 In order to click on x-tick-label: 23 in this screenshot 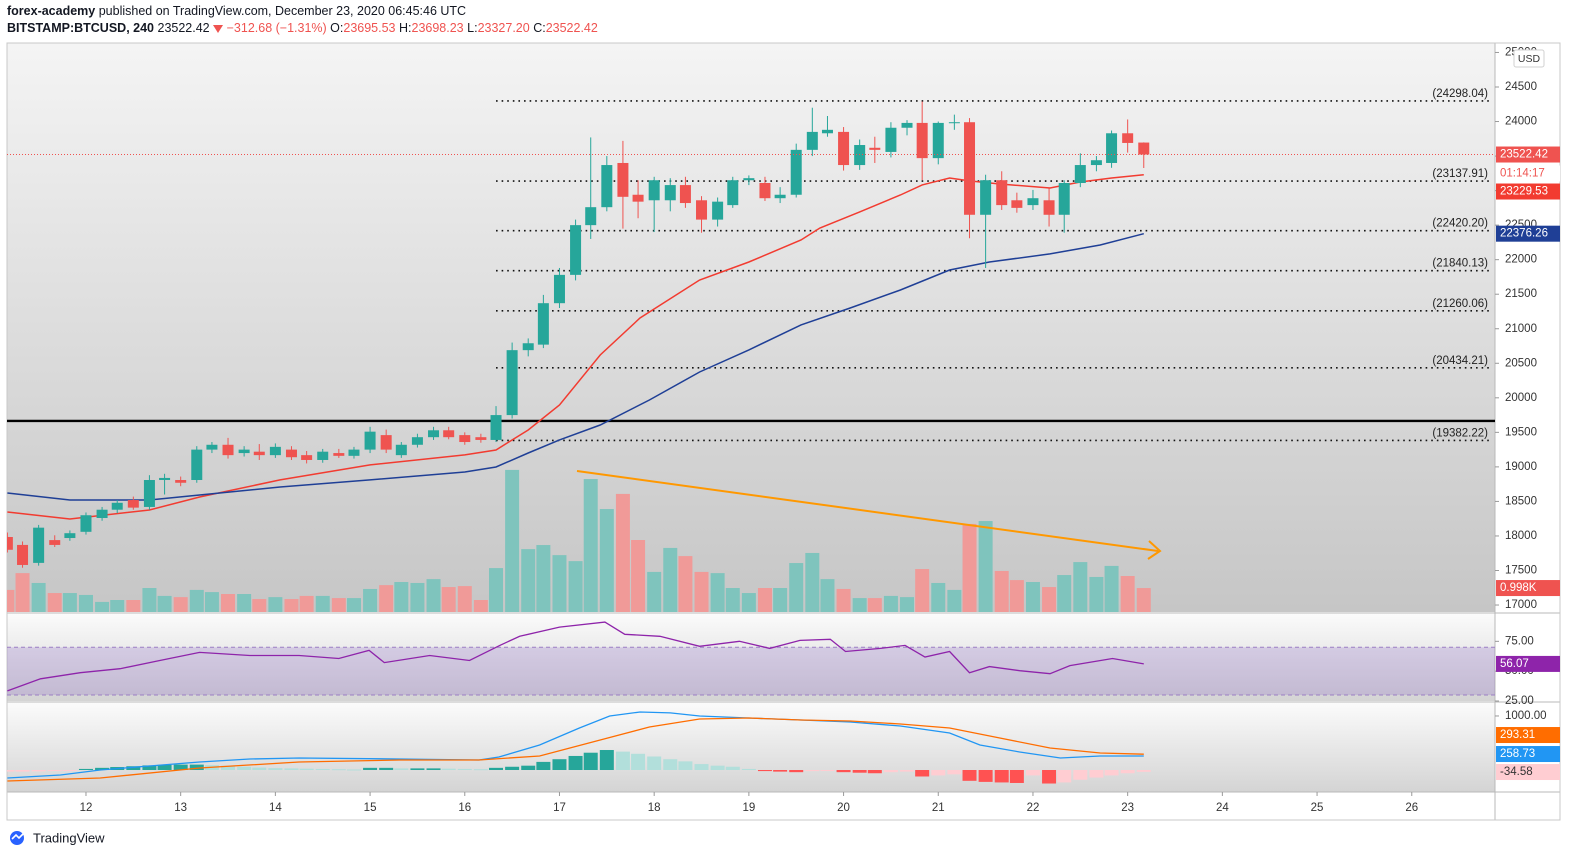, I will do `click(1127, 808)`.